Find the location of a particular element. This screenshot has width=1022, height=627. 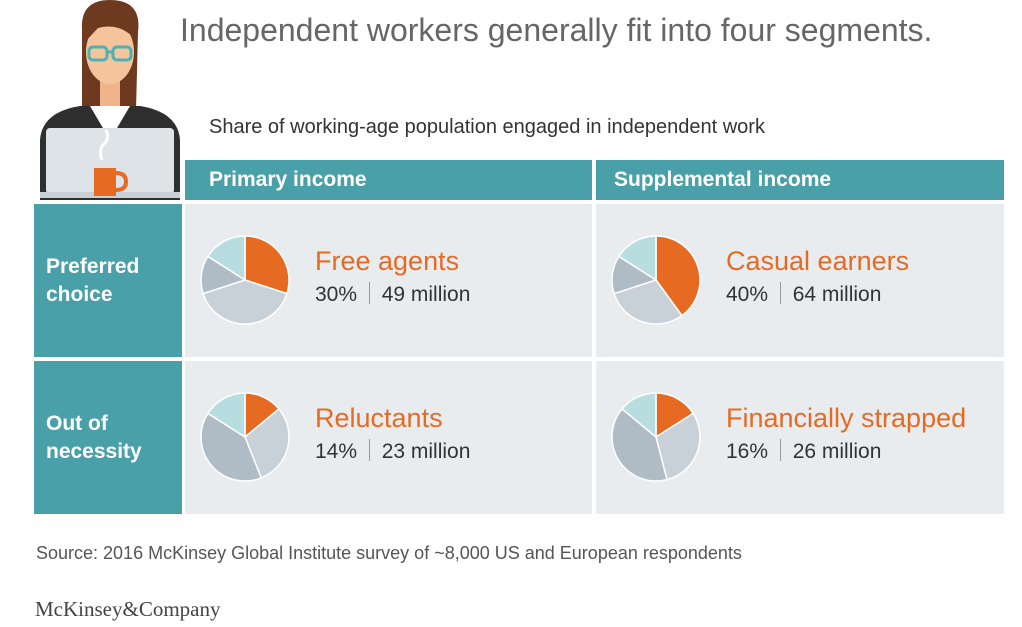

segment-percent: 14% is located at coordinates (339, 451).